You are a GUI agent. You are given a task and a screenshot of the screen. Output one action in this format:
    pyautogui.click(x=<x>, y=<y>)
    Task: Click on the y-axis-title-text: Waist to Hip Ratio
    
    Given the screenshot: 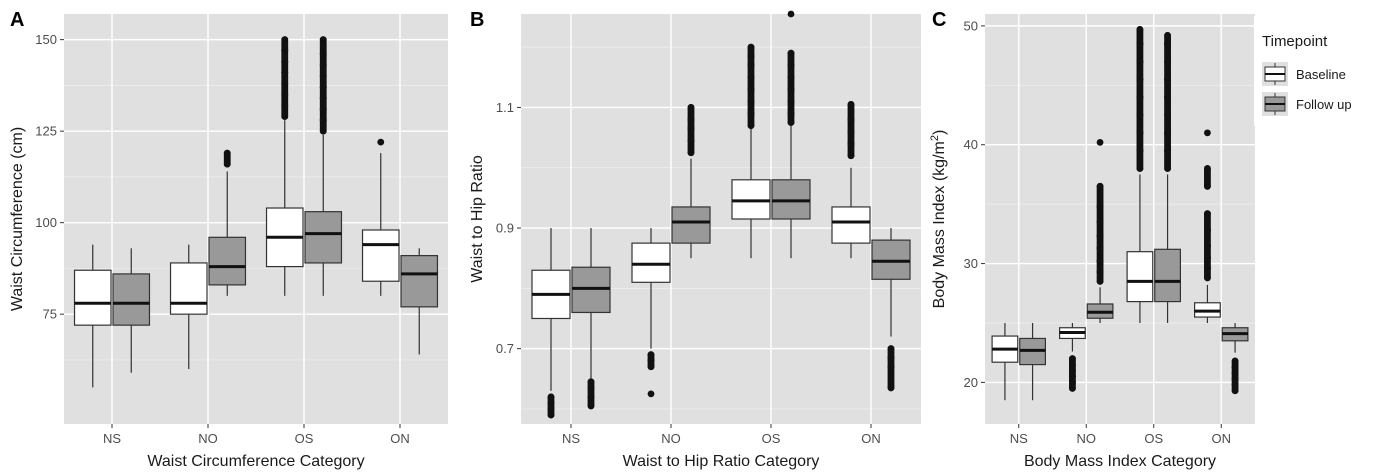 What is the action you would take?
    pyautogui.click(x=477, y=219)
    